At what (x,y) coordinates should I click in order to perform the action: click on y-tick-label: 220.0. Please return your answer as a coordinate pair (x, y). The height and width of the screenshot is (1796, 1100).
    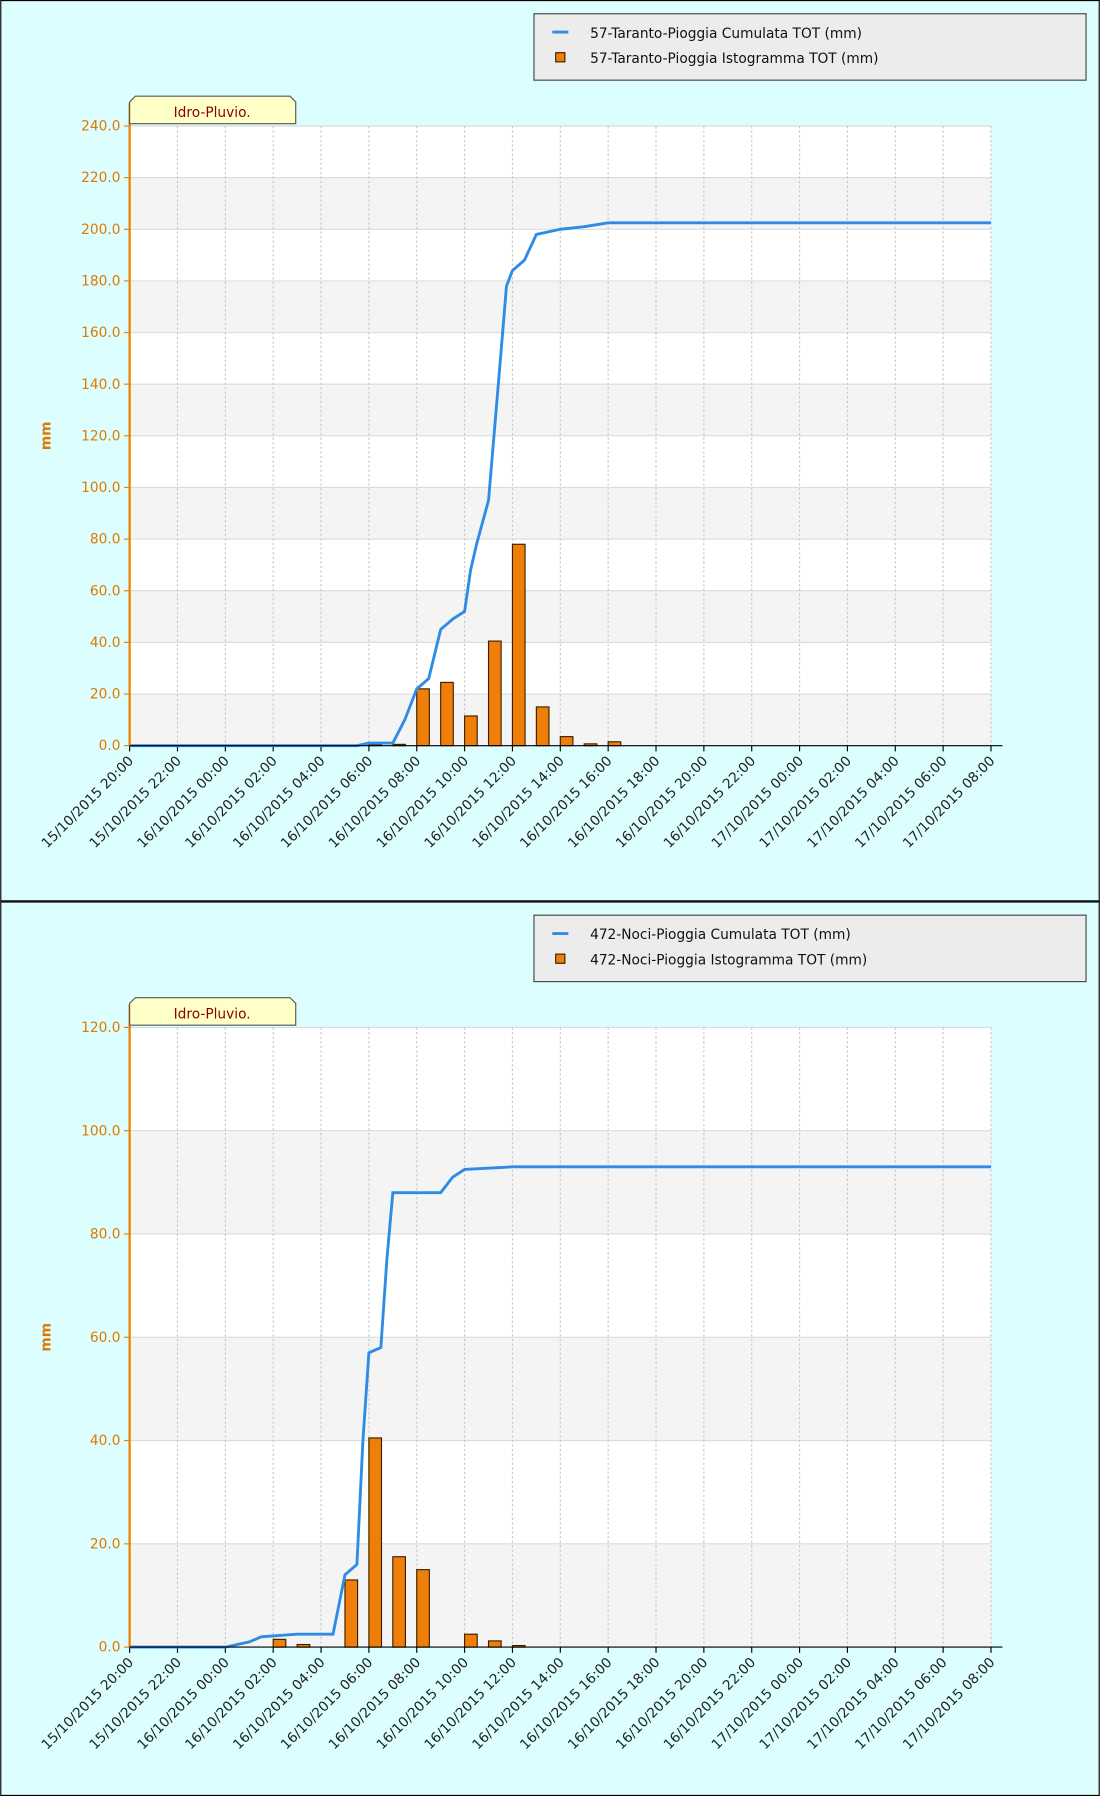
    Looking at the image, I should click on (100, 178).